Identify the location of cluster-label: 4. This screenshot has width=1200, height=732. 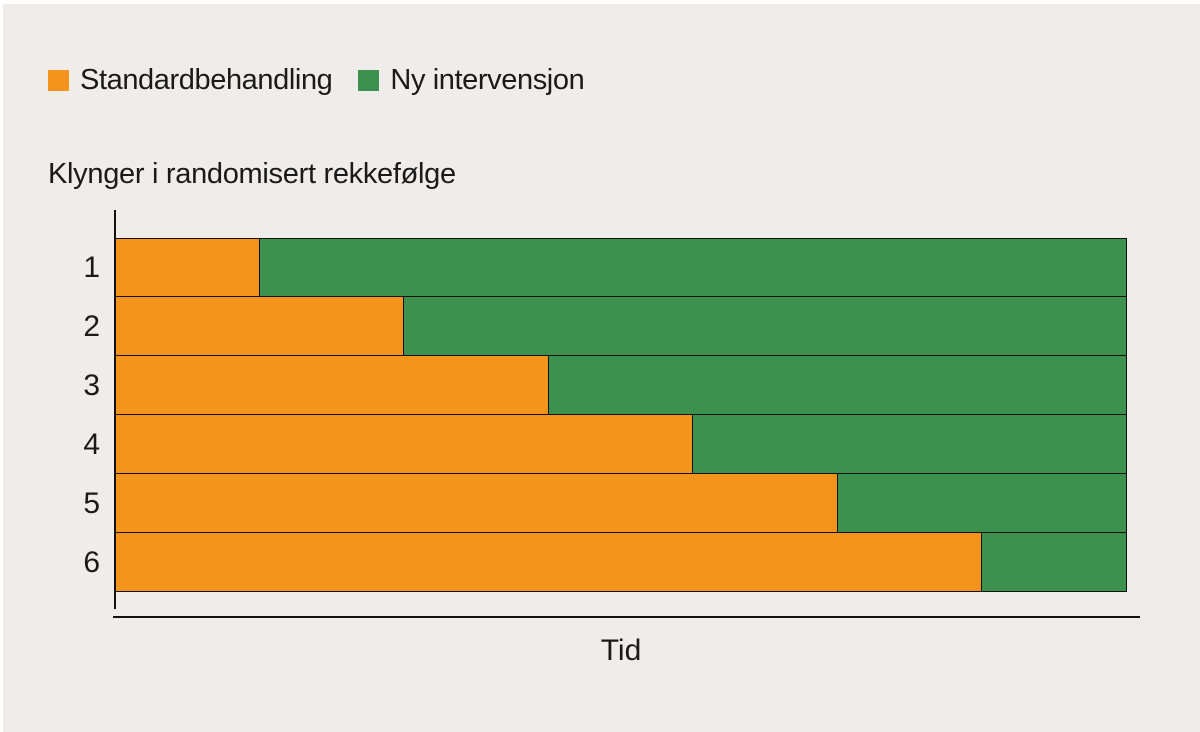
(91, 444).